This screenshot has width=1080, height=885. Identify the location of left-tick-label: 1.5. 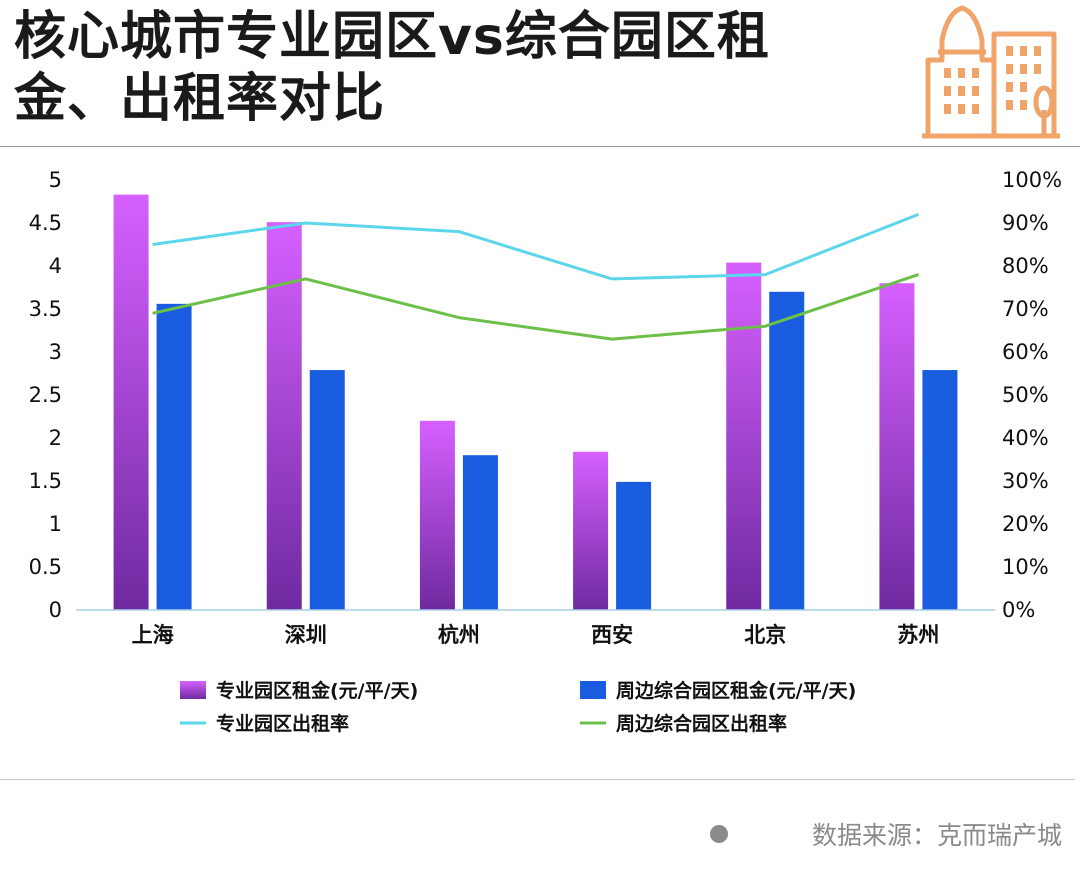
(45, 481).